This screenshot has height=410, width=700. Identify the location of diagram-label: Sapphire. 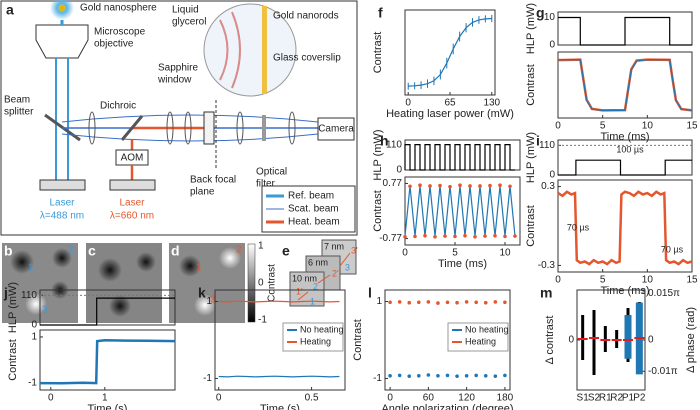
(178, 68).